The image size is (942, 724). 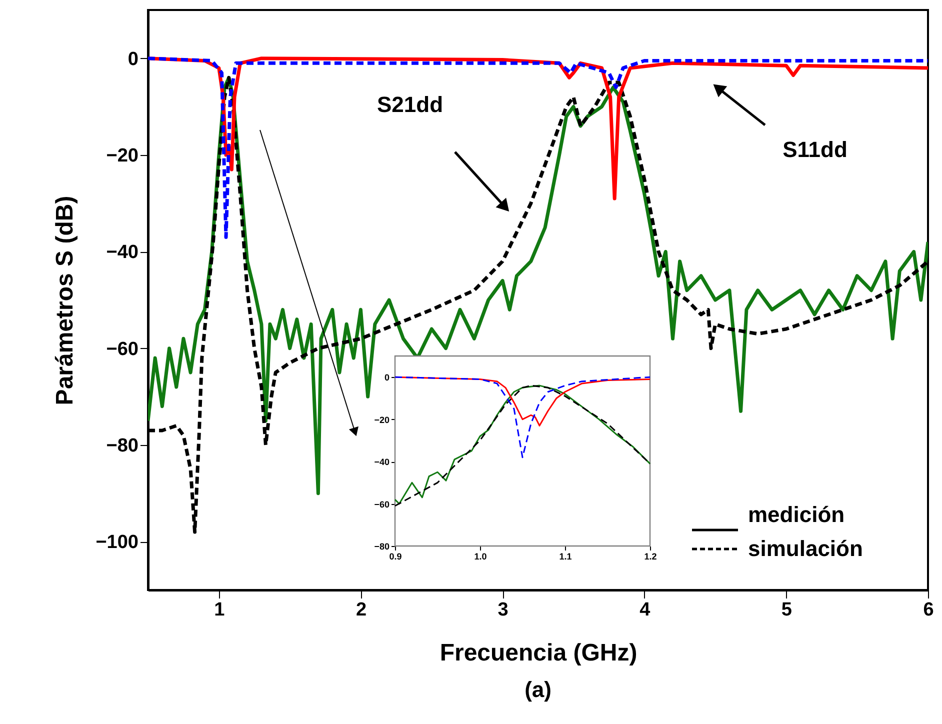 What do you see at coordinates (786, 610) in the screenshot?
I see `x-tick-label: 5` at bounding box center [786, 610].